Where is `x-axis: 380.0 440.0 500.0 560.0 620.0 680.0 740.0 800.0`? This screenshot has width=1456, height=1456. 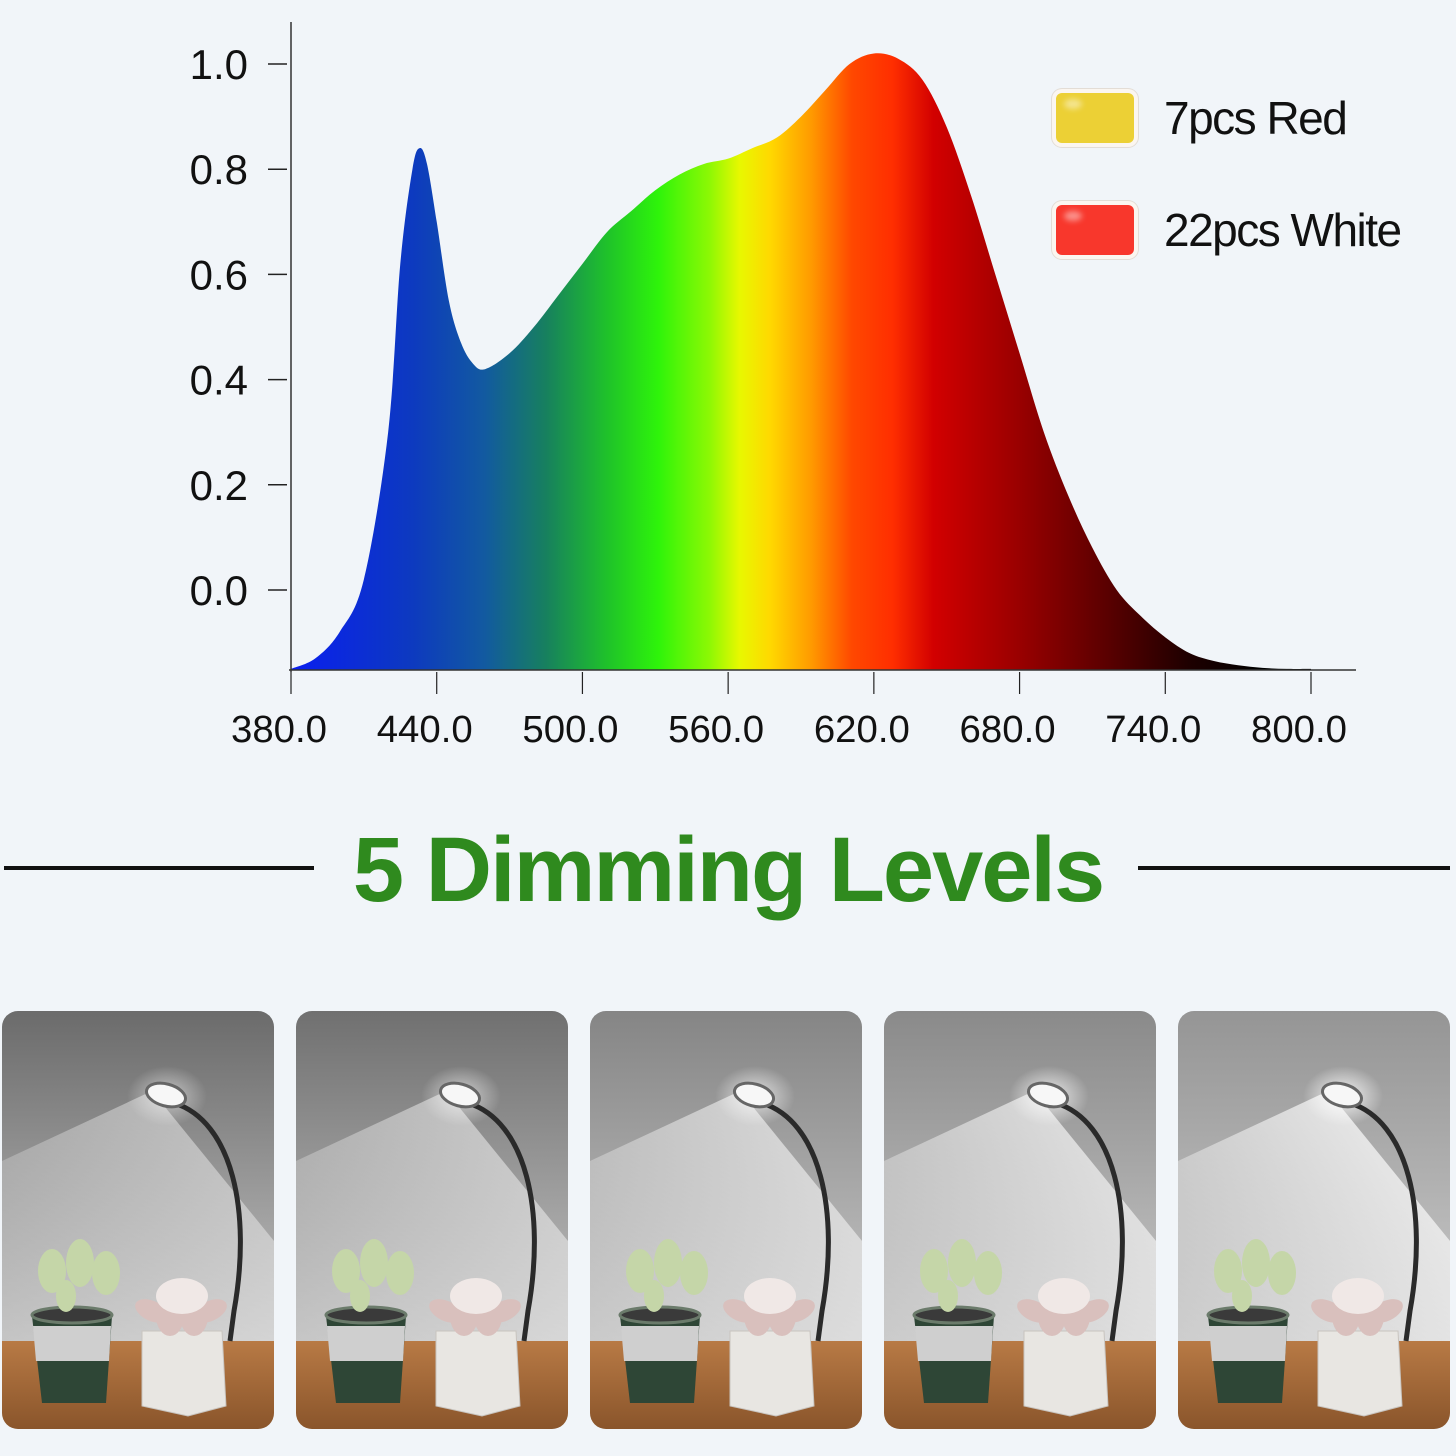 x-axis: 380.0 440.0 500.0 560.0 620.0 680.0 740.0 800.0 is located at coordinates (793, 710).